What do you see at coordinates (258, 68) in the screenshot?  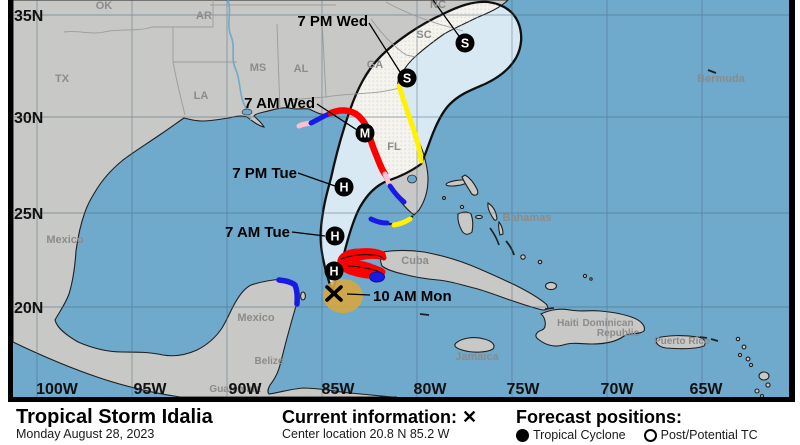 I see `label-mississippi: MS` at bounding box center [258, 68].